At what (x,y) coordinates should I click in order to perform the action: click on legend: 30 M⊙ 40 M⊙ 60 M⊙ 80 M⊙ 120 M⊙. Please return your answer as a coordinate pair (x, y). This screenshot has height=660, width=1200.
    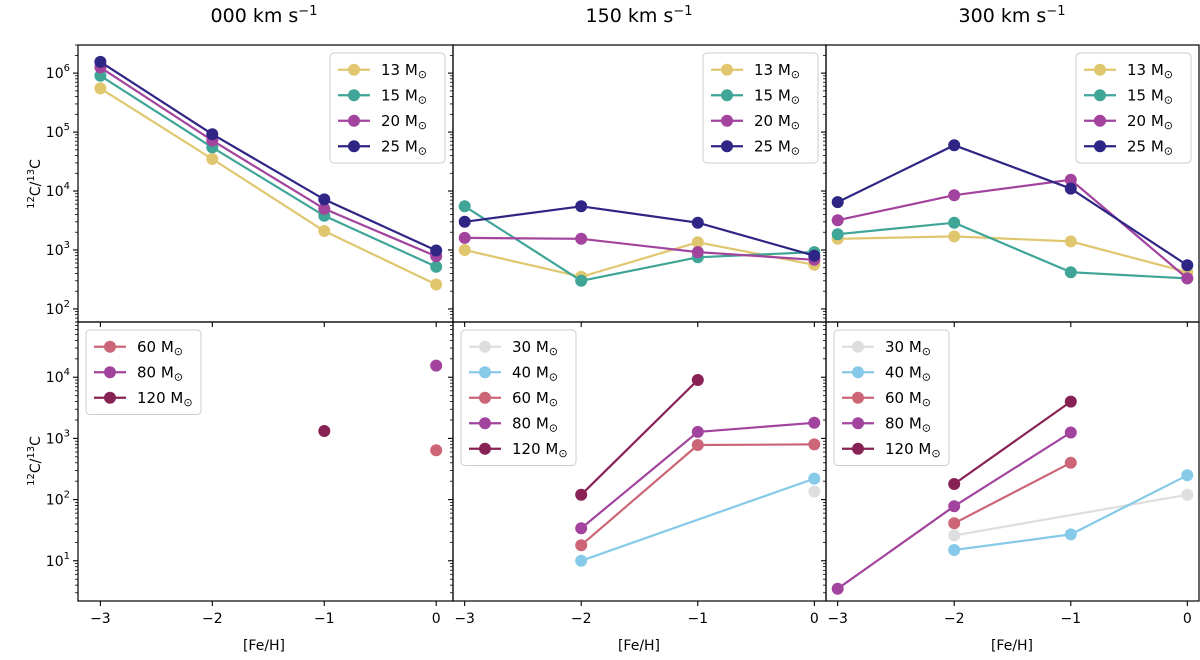
    Looking at the image, I should click on (891, 397).